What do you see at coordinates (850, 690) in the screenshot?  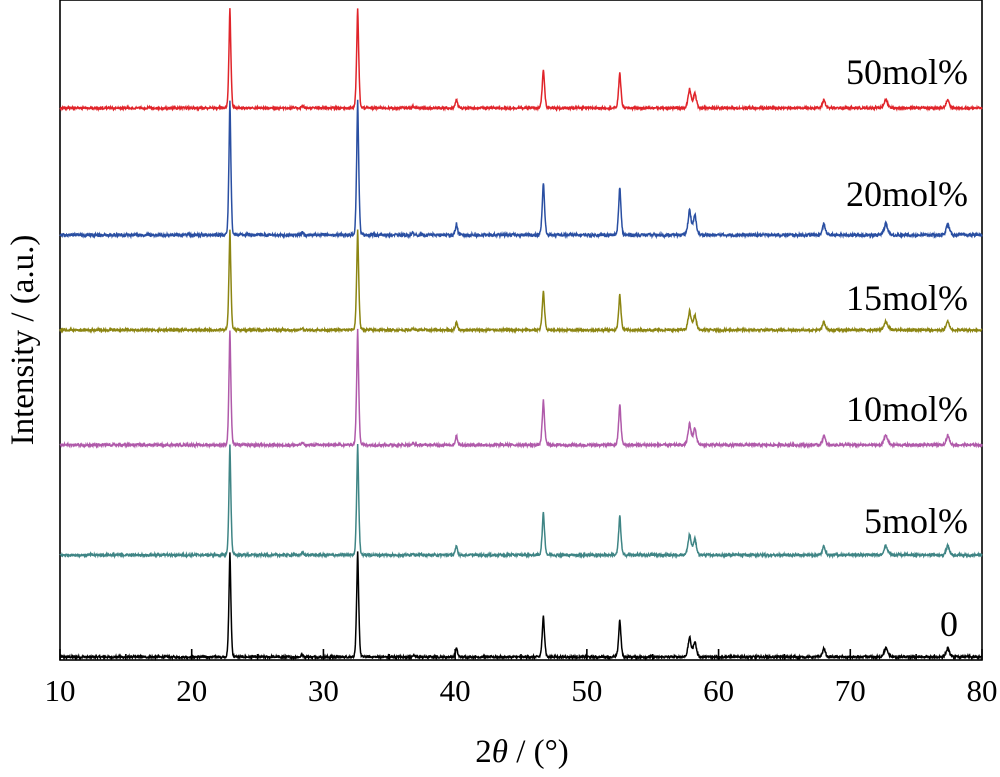 I see `x-tick-label: 70` at bounding box center [850, 690].